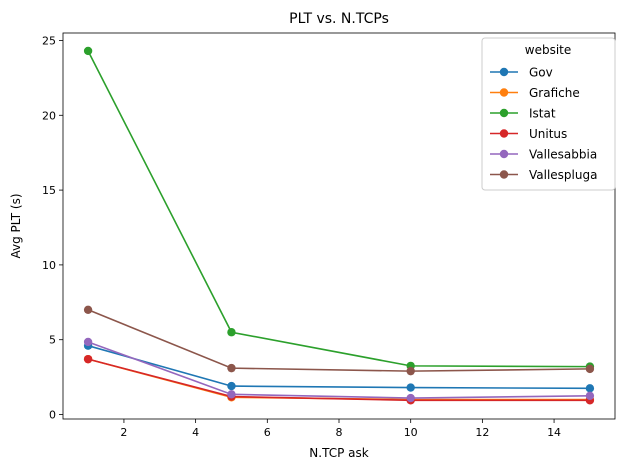 This screenshot has width=630, height=470. I want to click on legend-label: Vallesabbia, so click(563, 155).